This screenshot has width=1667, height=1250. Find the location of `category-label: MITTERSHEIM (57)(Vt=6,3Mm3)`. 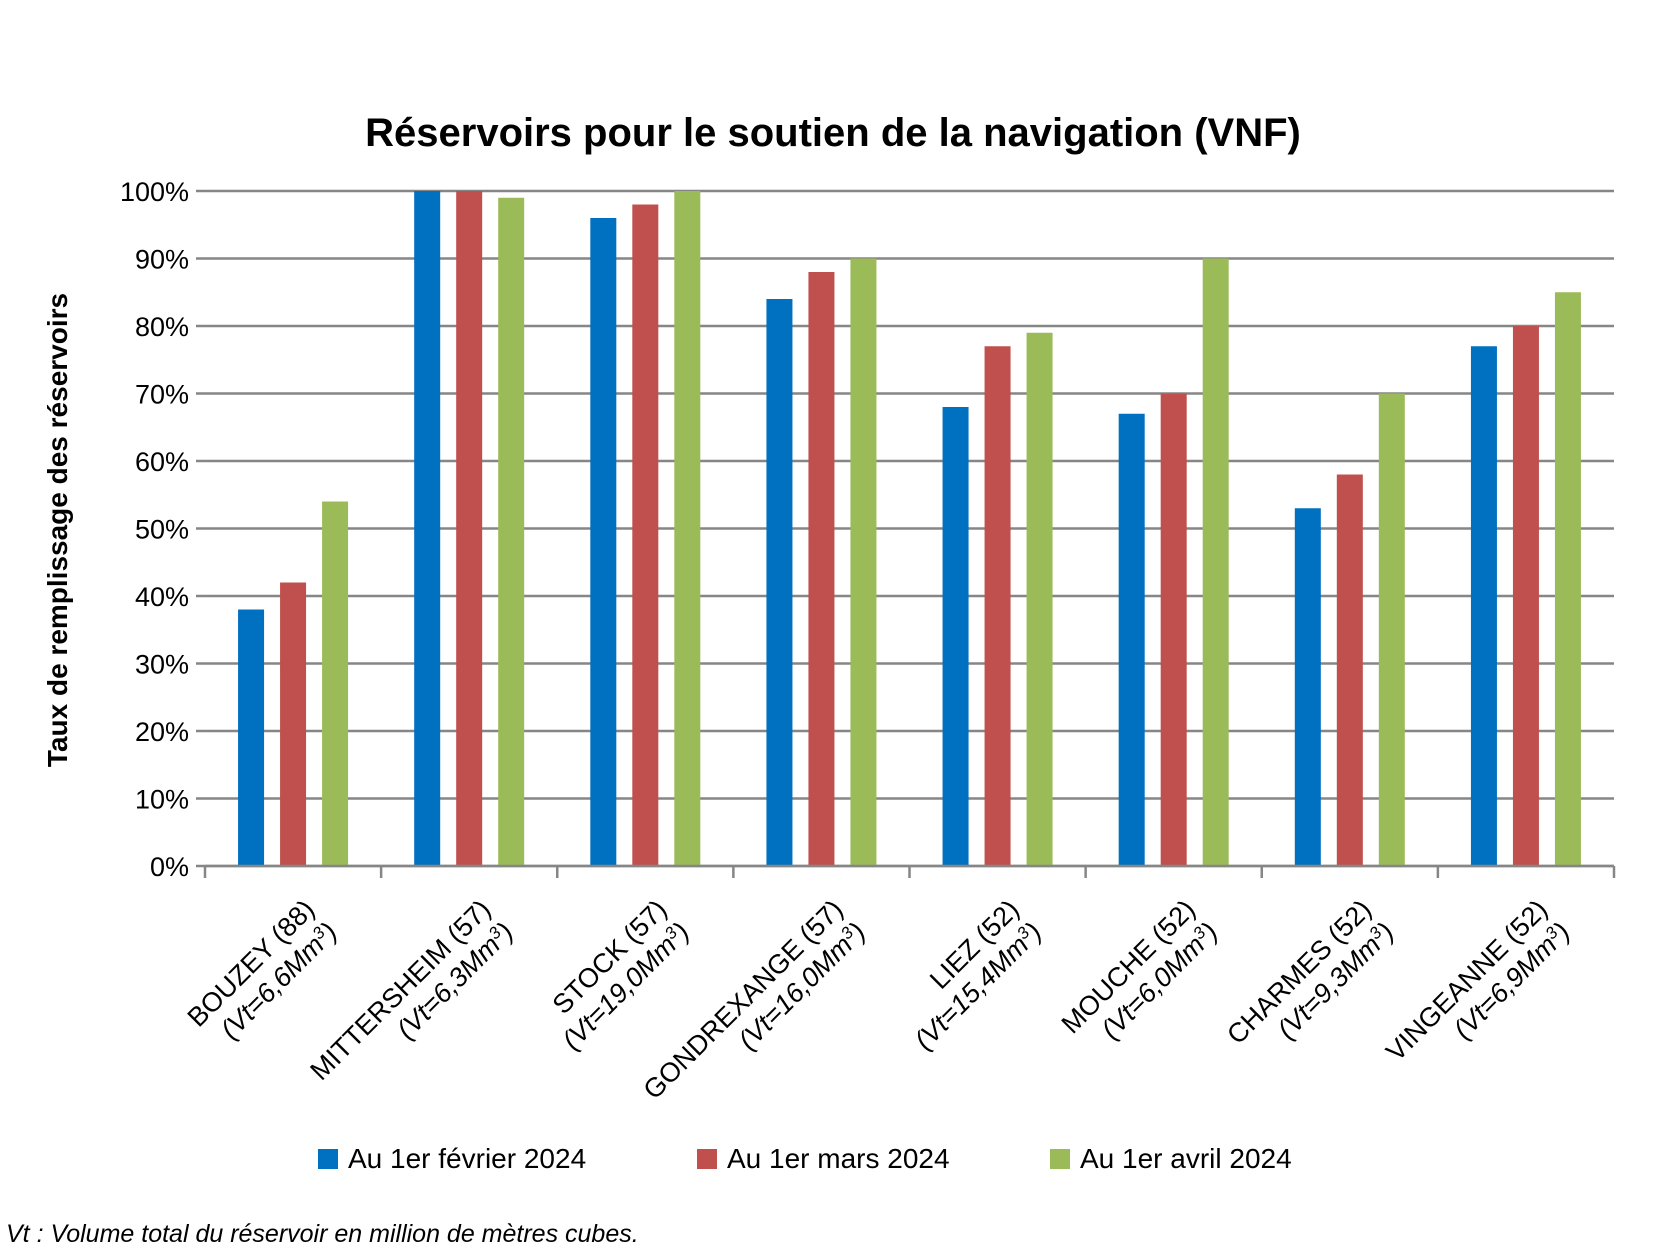

category-label: MITTERSHEIM (57)(Vt=6,3Mm3) is located at coordinates (411, 990).